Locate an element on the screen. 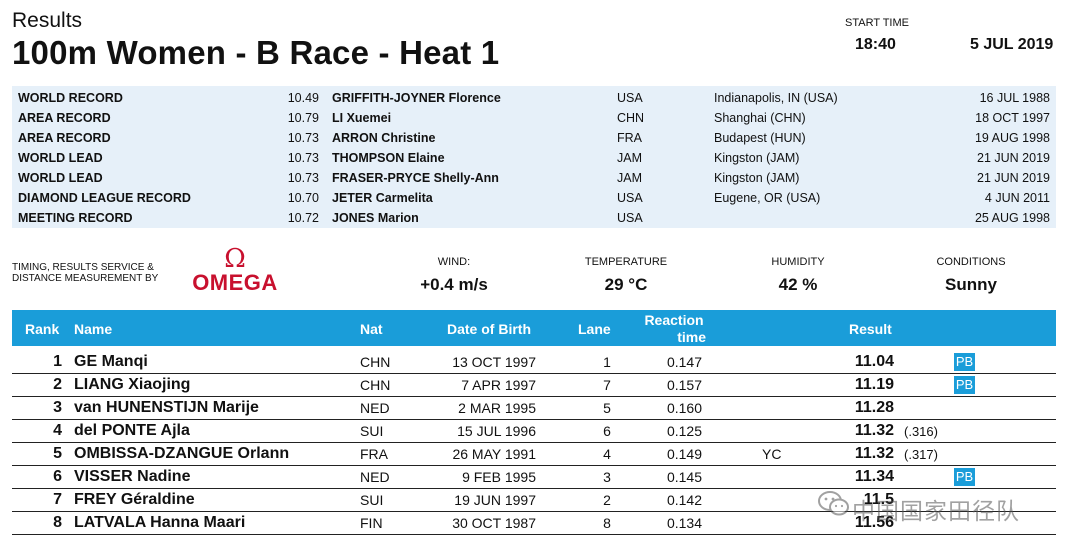 The height and width of the screenshot is (551, 1080). record-holder: LI Xuemei is located at coordinates (362, 118).